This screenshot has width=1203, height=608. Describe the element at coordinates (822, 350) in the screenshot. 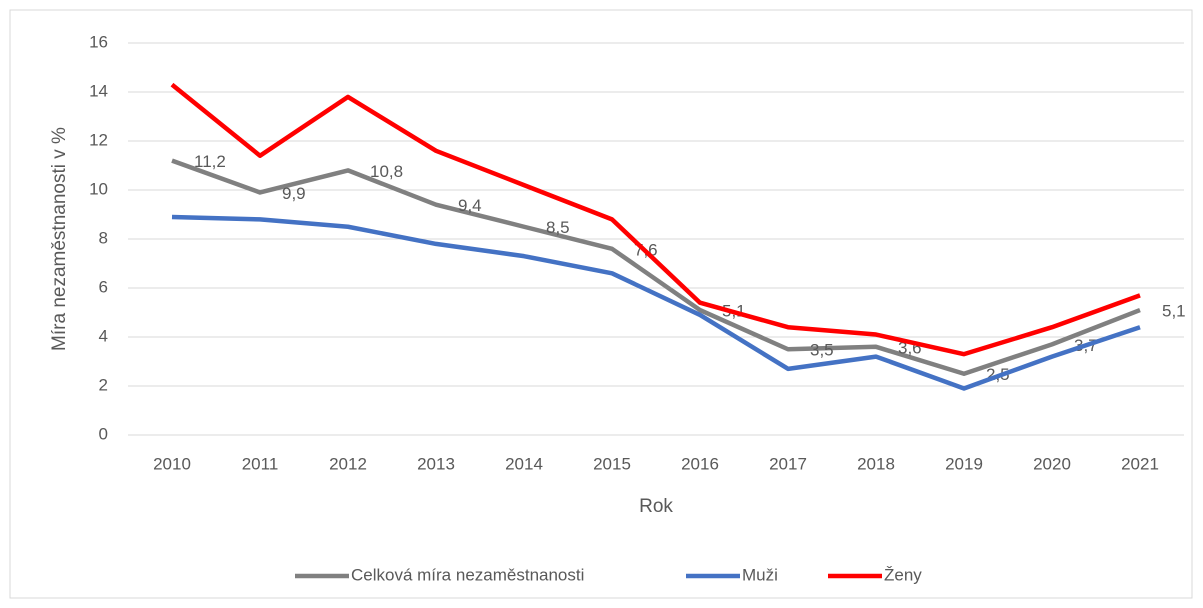

I see `data-label: 3,5` at that location.